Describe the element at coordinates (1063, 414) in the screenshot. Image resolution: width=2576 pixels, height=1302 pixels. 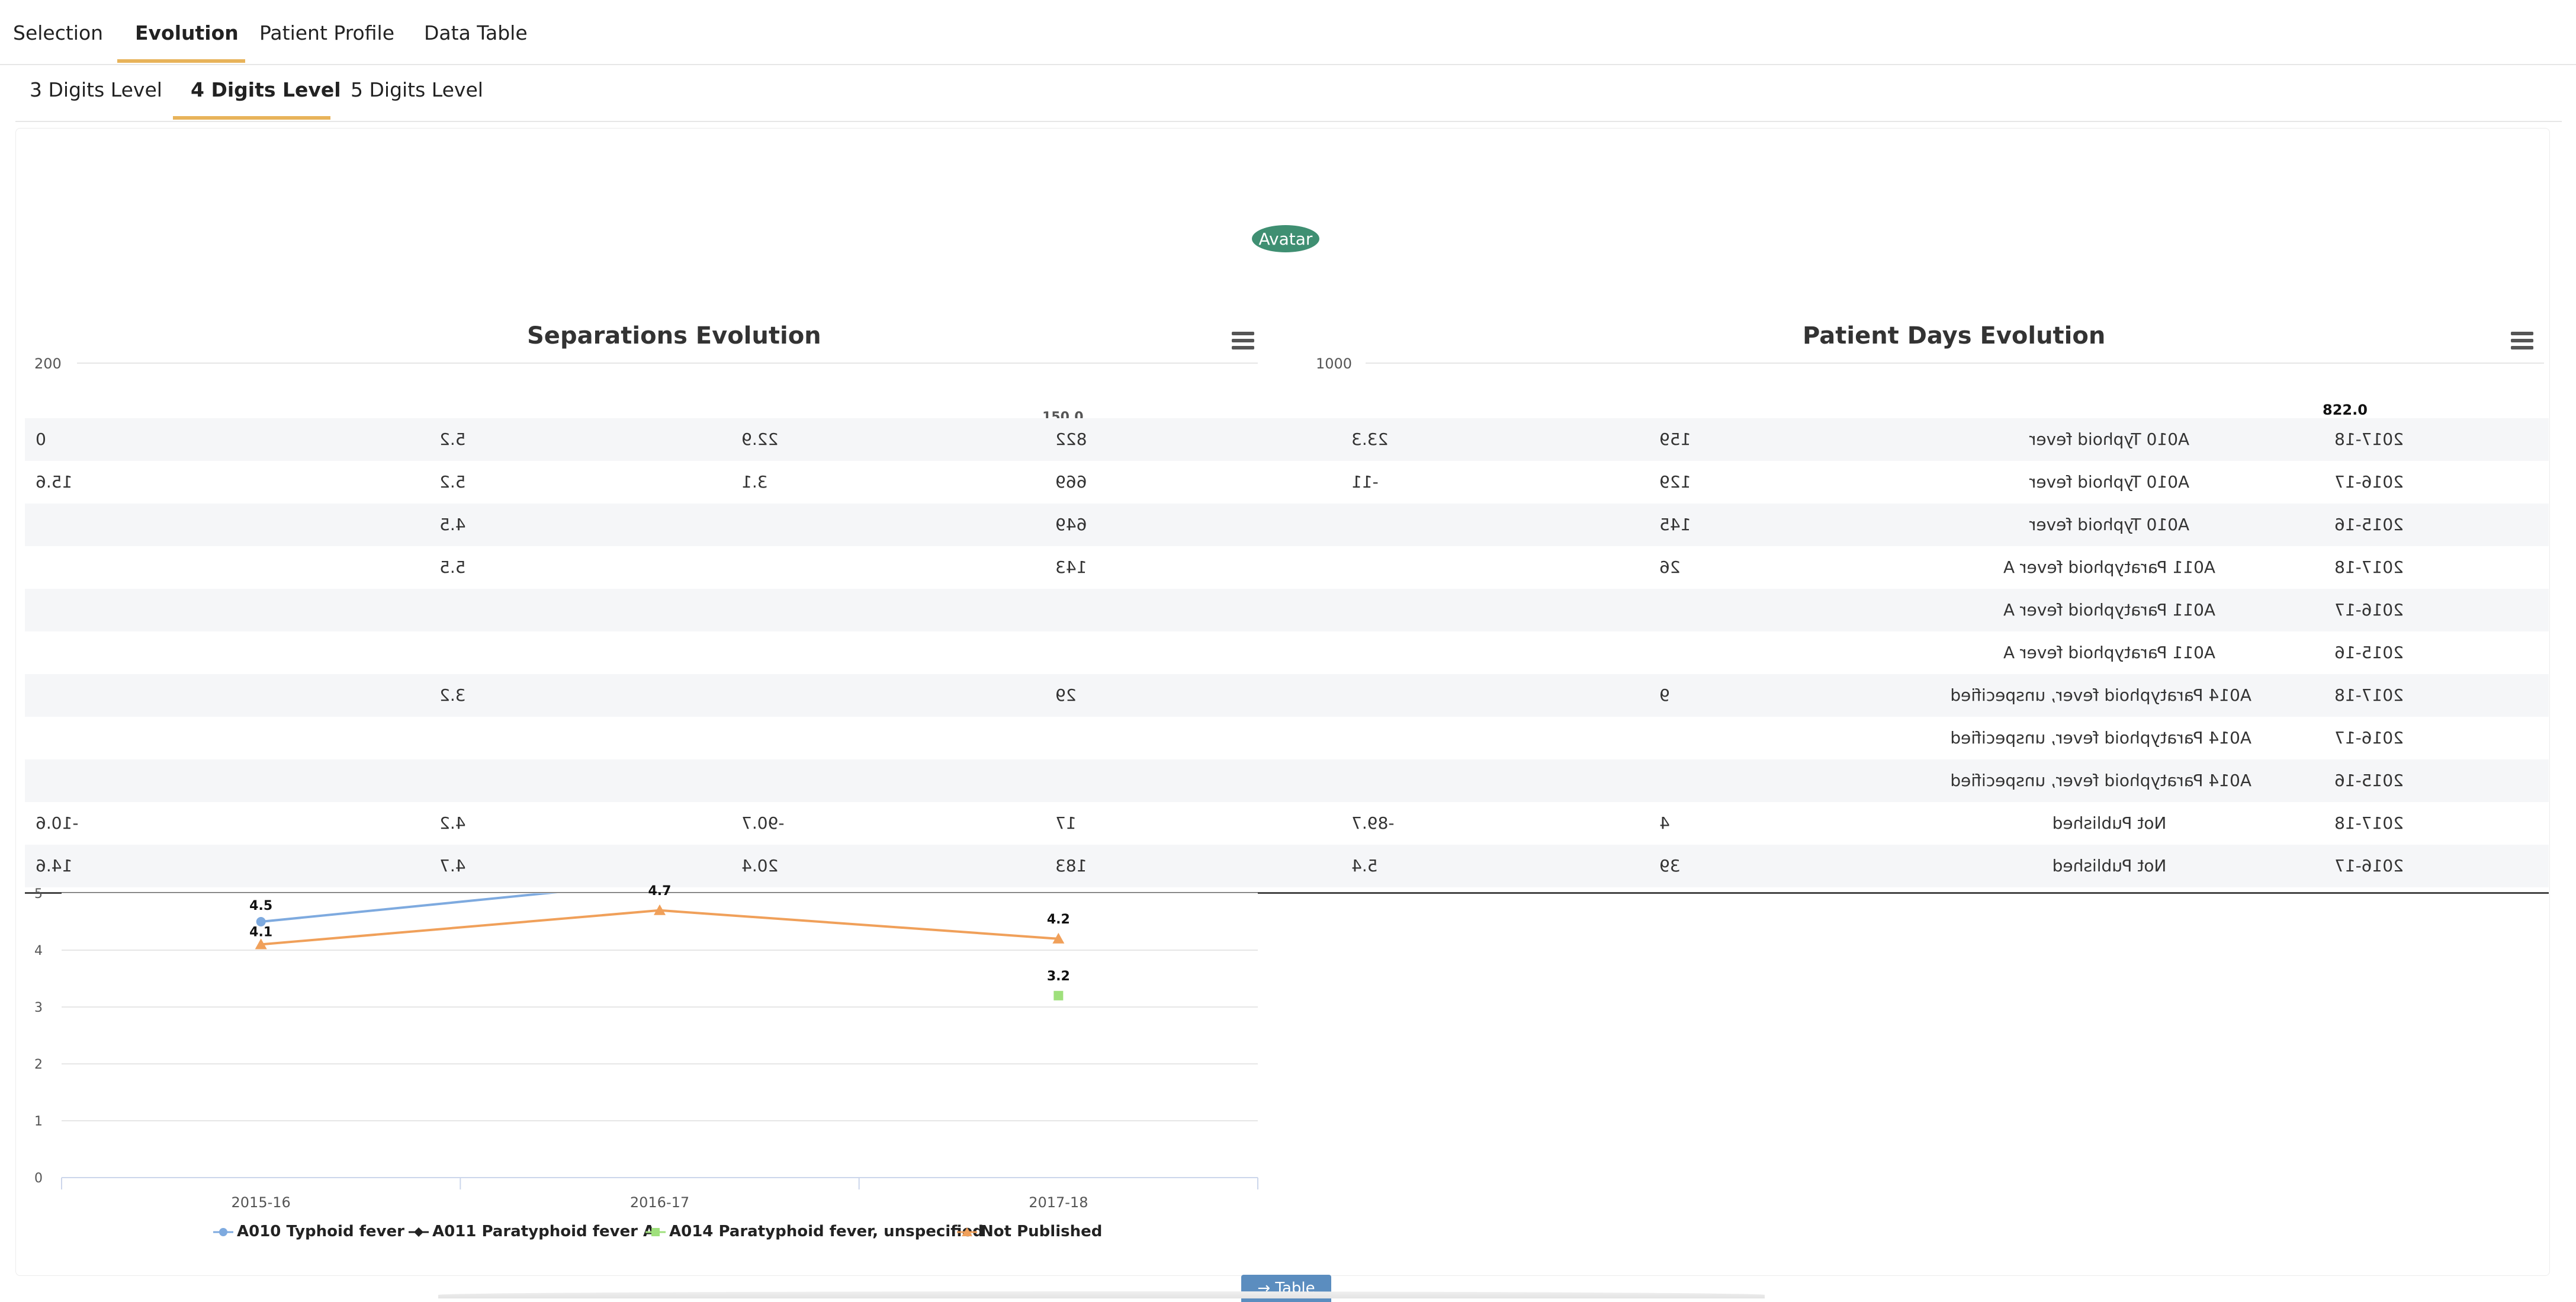
I see `separations-peek-label: 150.0` at that location.